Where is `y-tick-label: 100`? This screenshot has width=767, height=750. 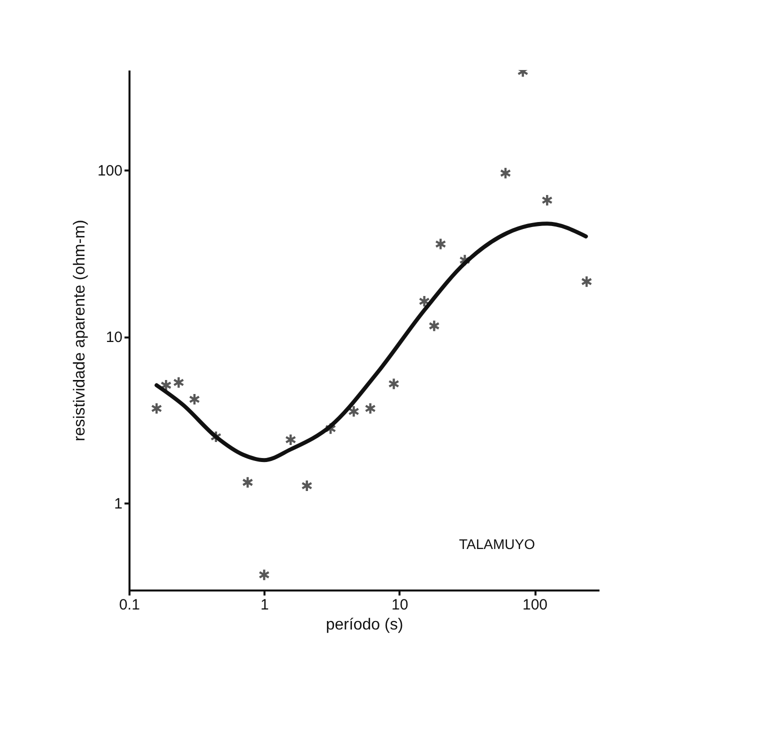 y-tick-label: 100 is located at coordinates (109, 171).